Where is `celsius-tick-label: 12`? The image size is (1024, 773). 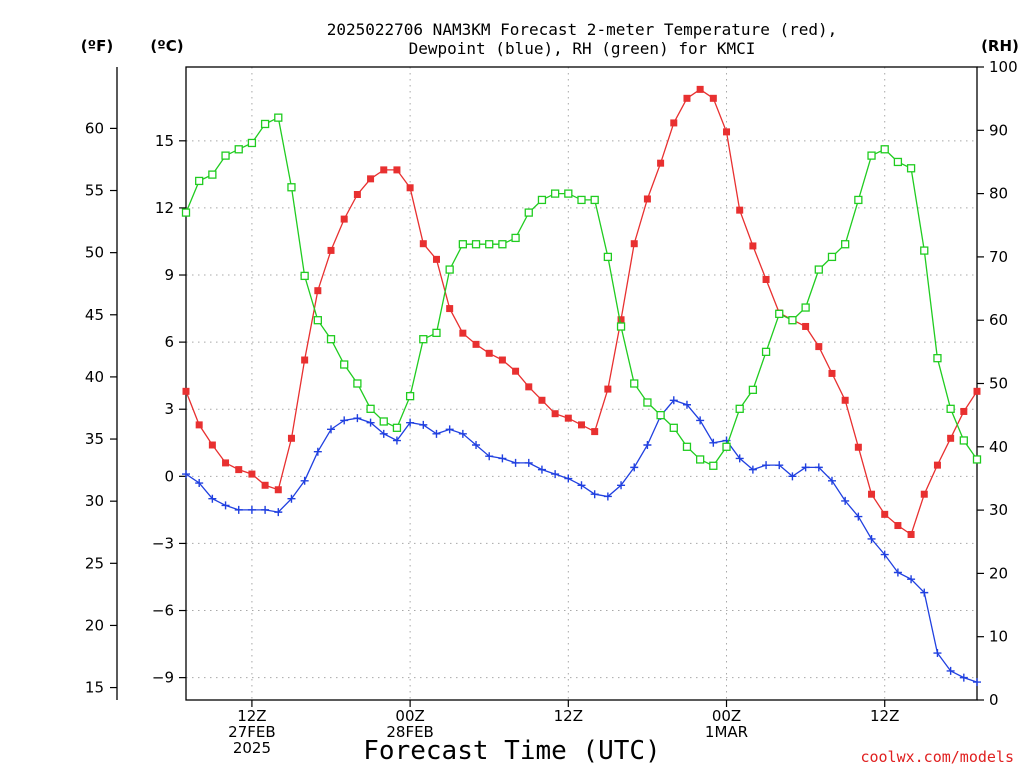
celsius-tick-label: 12 is located at coordinates (164, 208).